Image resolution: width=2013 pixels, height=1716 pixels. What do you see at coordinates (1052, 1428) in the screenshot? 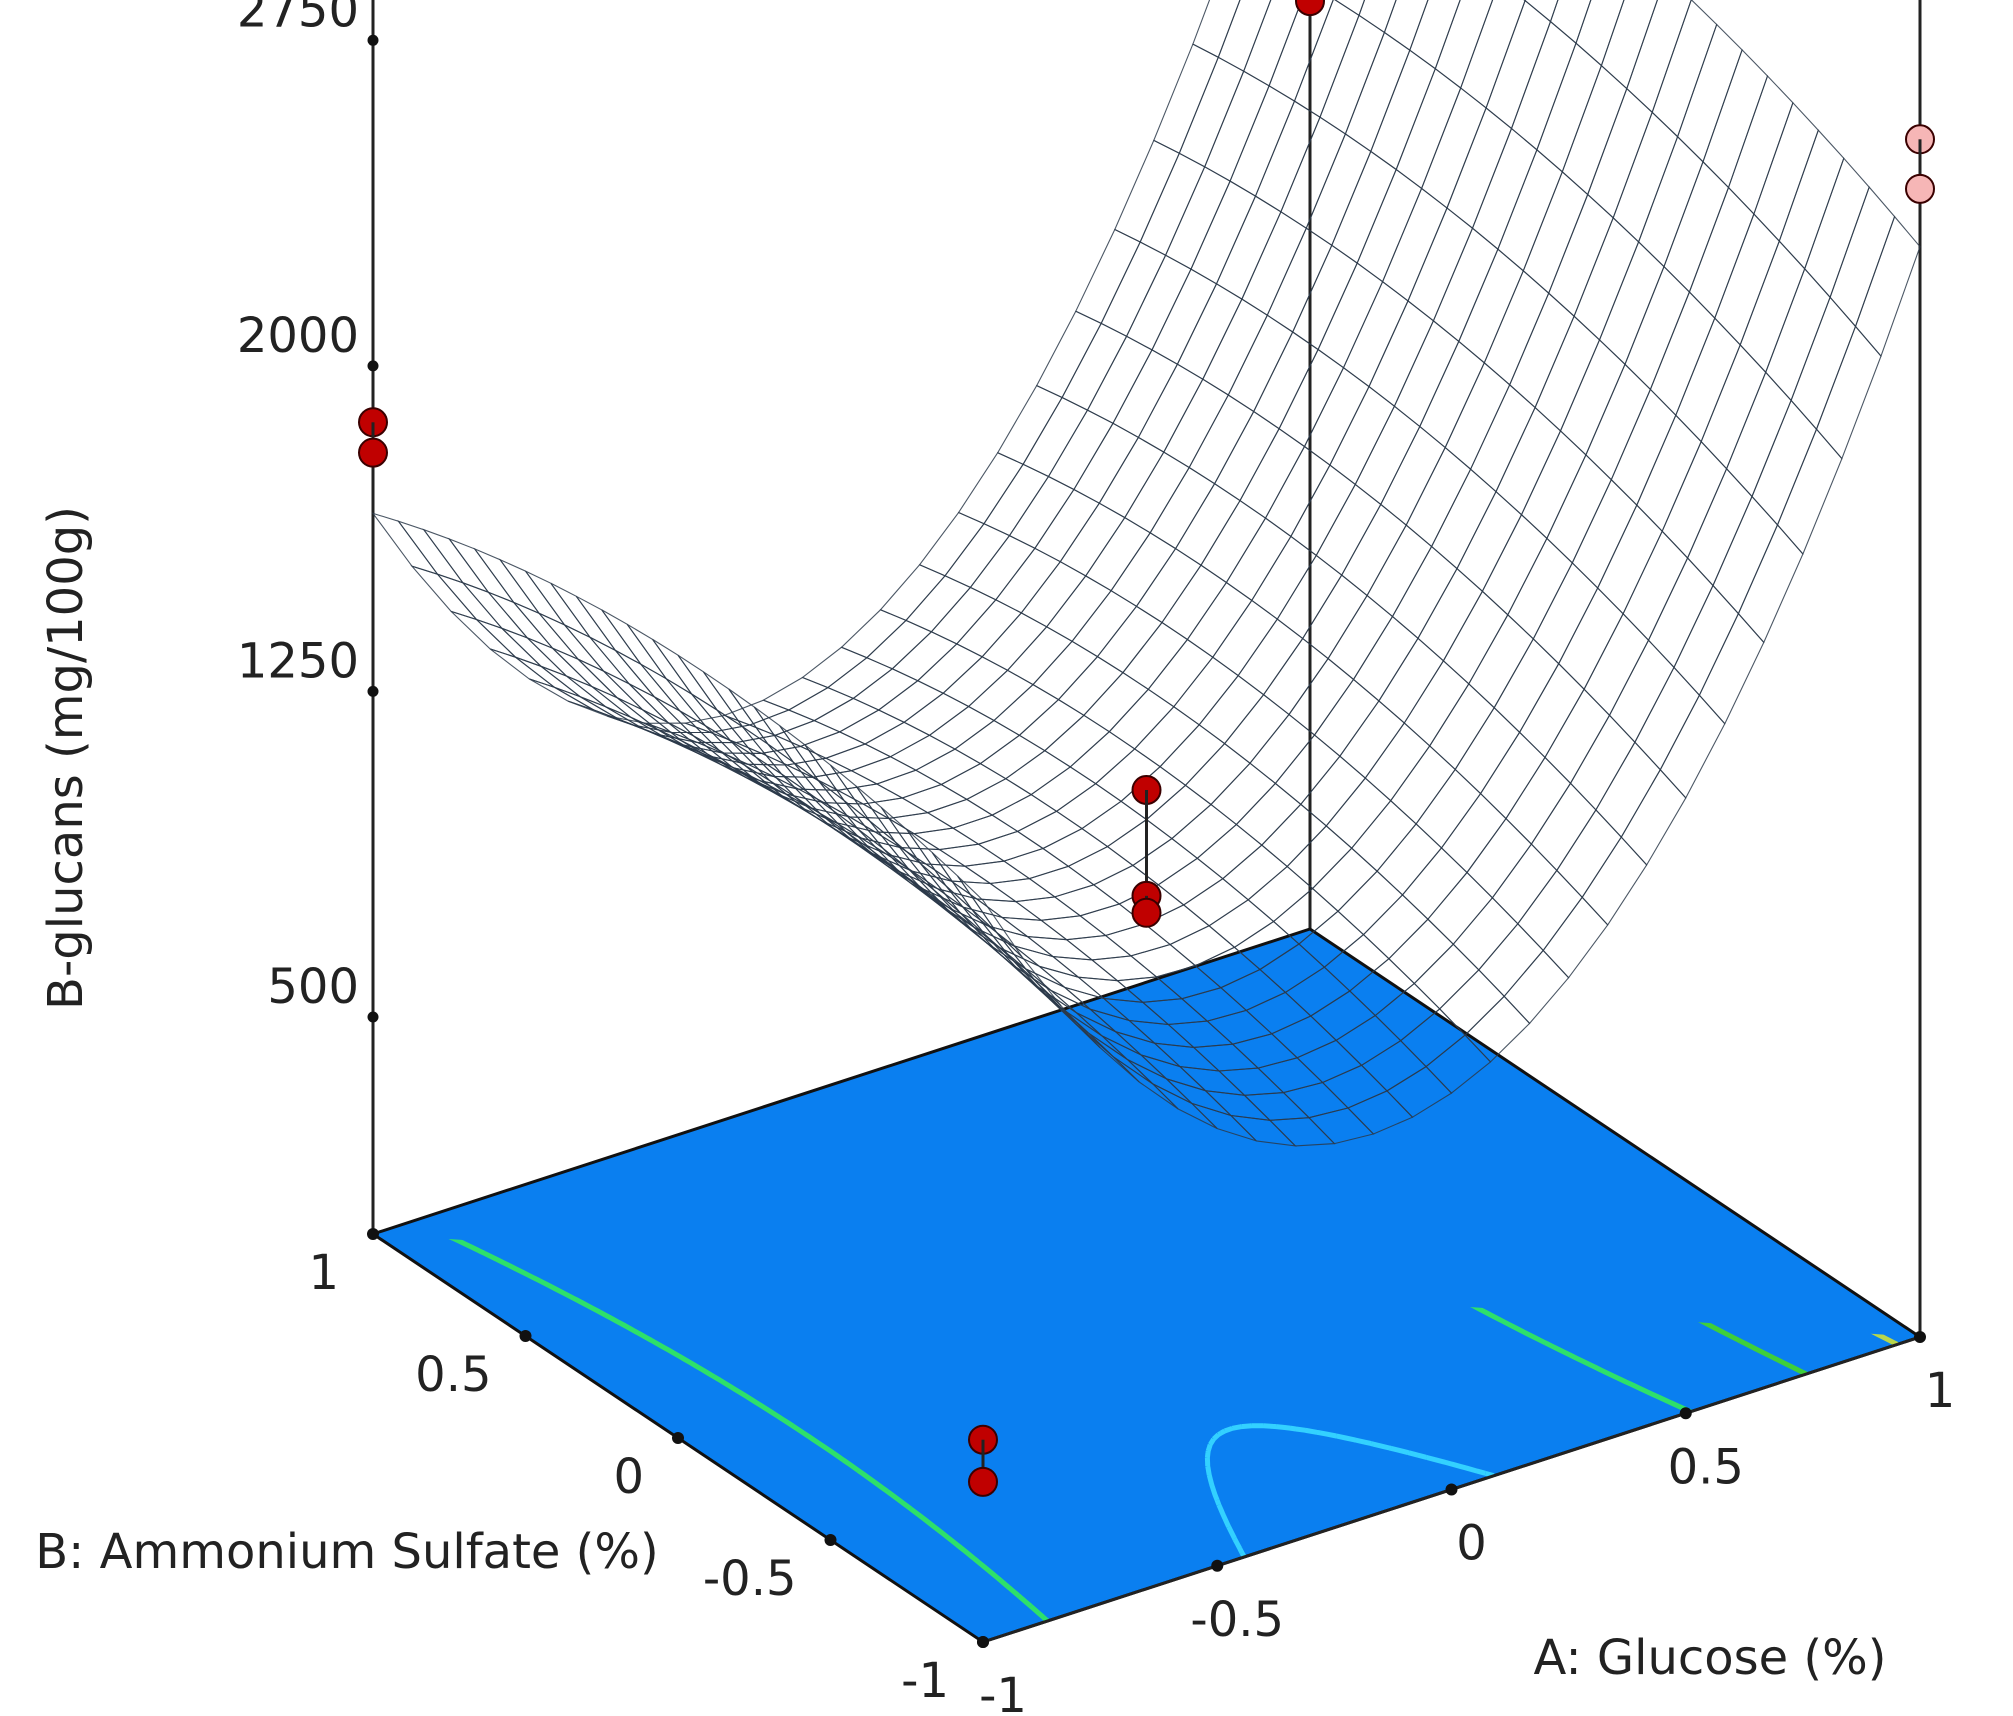
I see `contour-line` at bounding box center [1052, 1428].